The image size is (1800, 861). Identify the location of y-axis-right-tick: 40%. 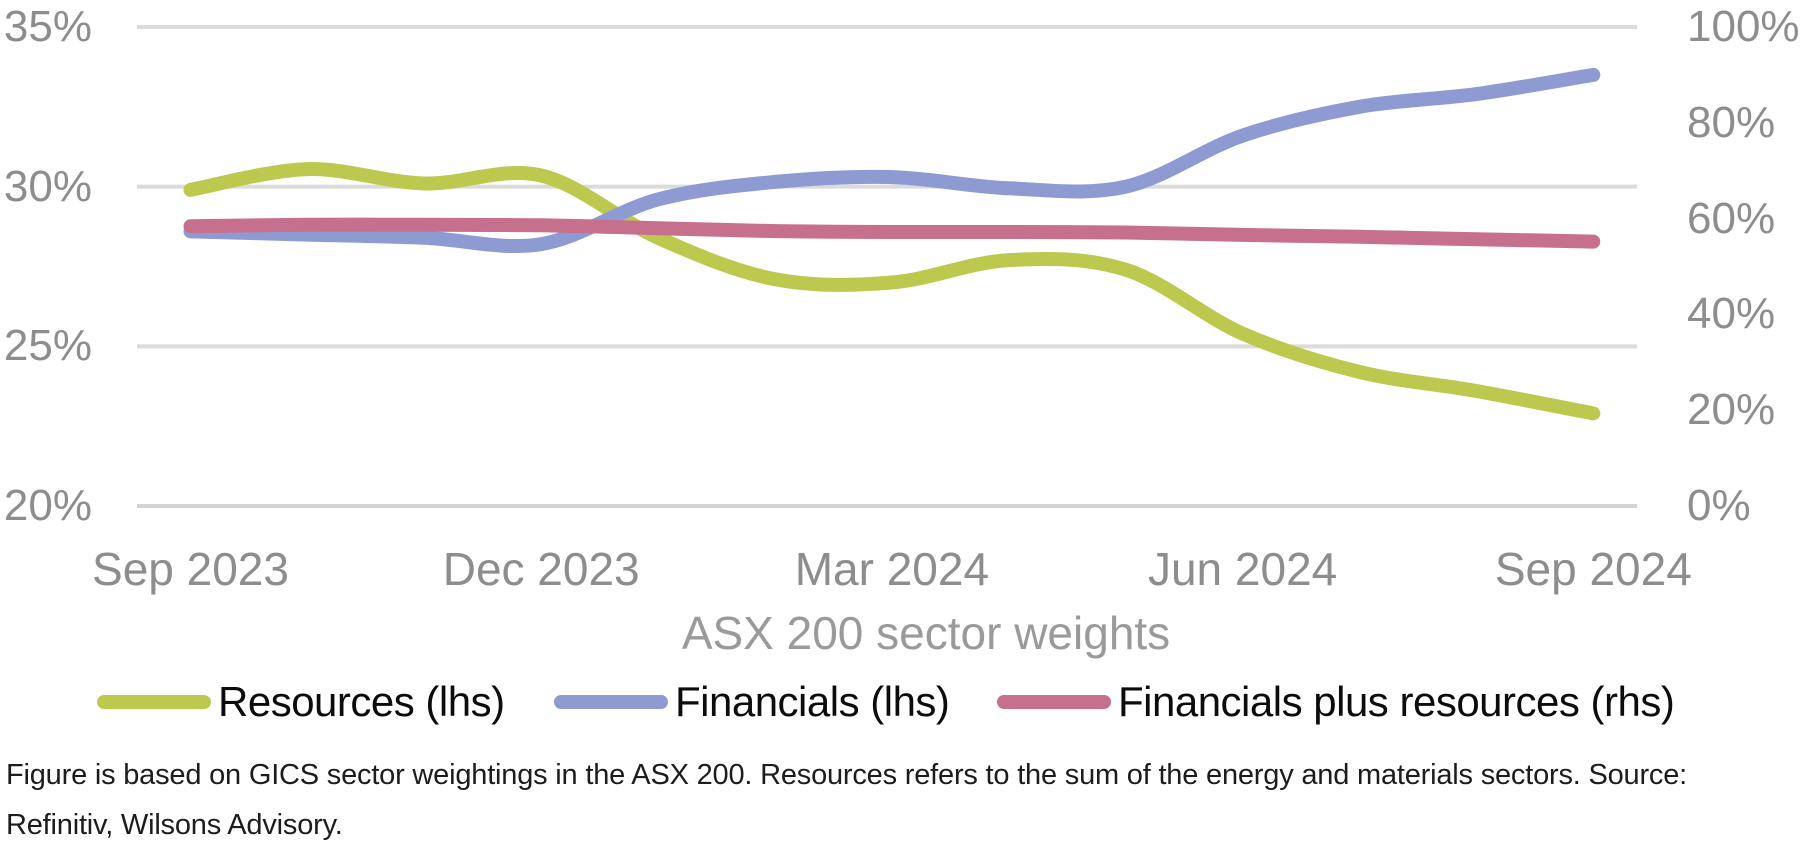
(1731, 314).